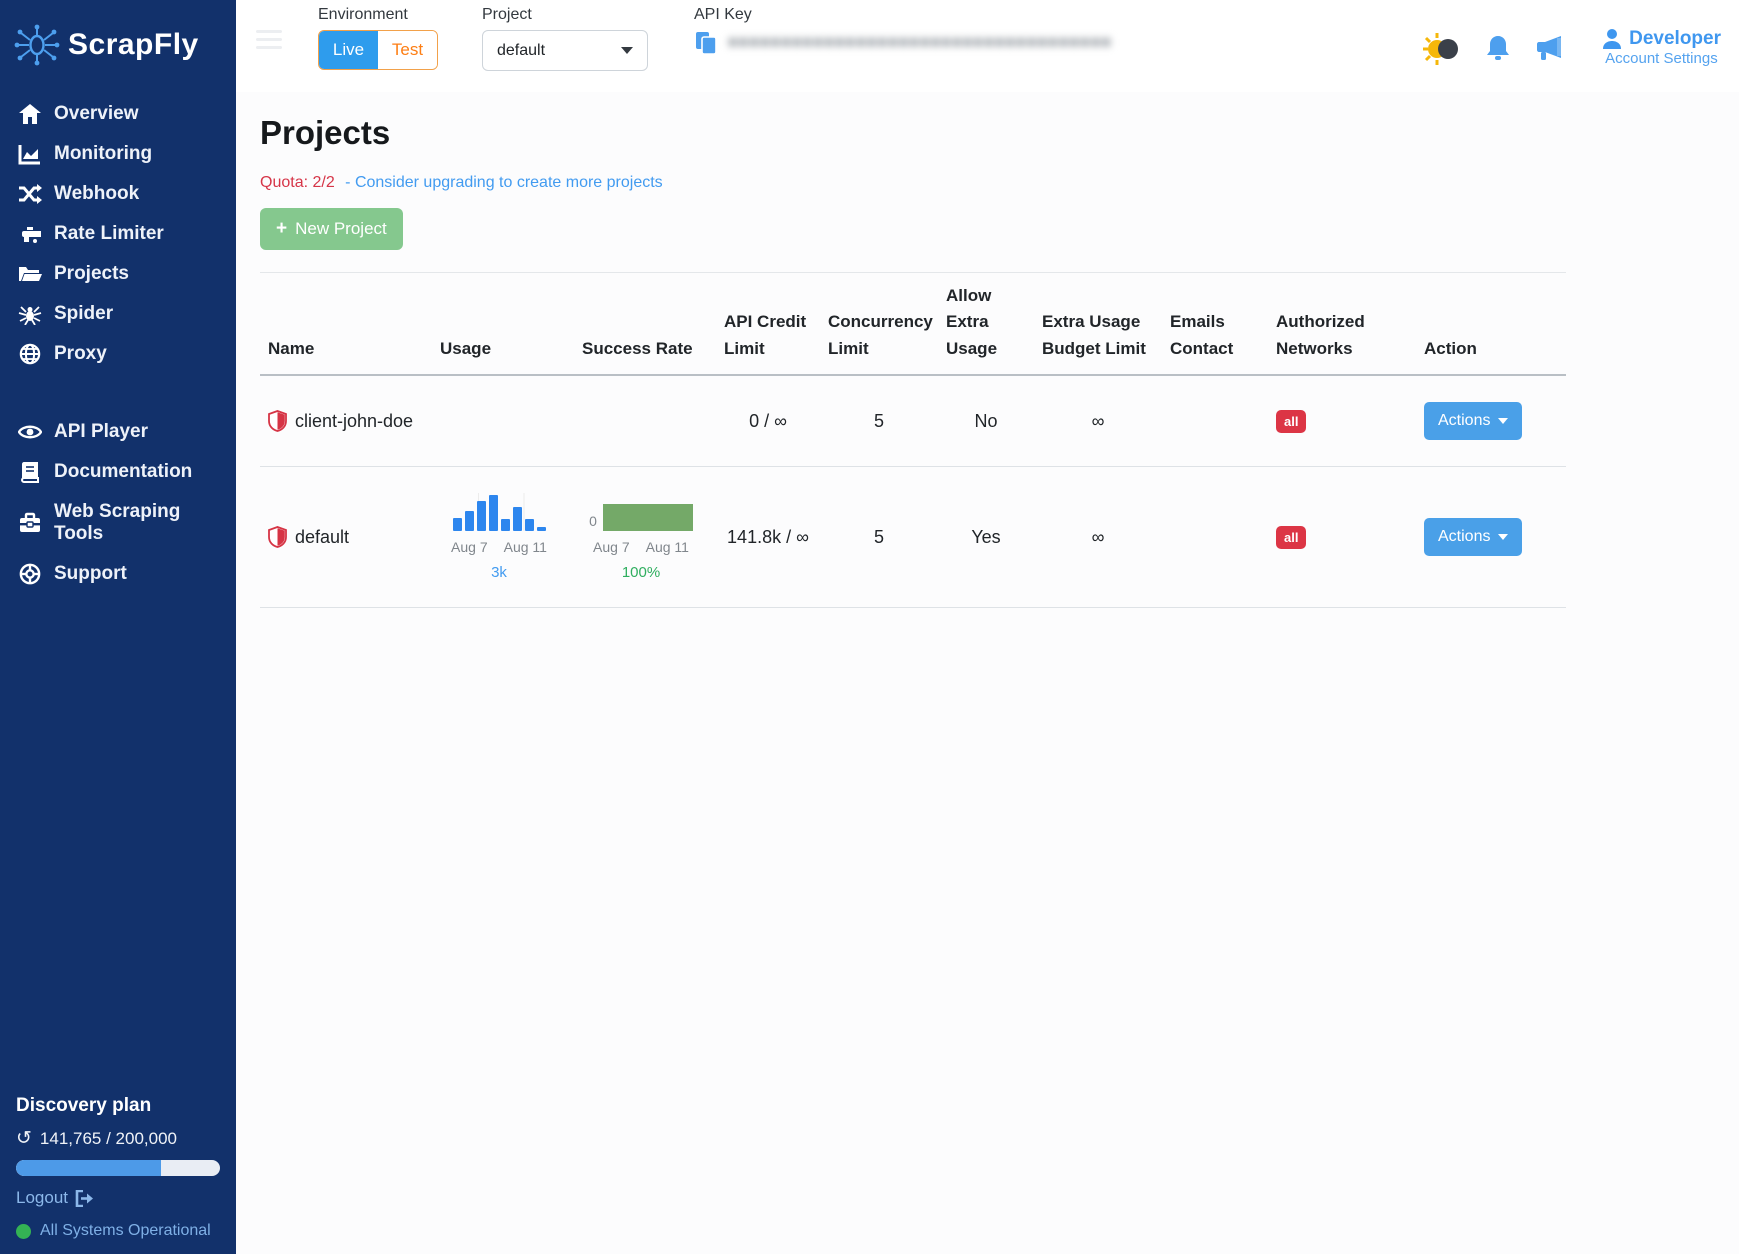 The height and width of the screenshot is (1254, 1739). I want to click on header-api-credit-limit: API Credit Limit, so click(768, 324).